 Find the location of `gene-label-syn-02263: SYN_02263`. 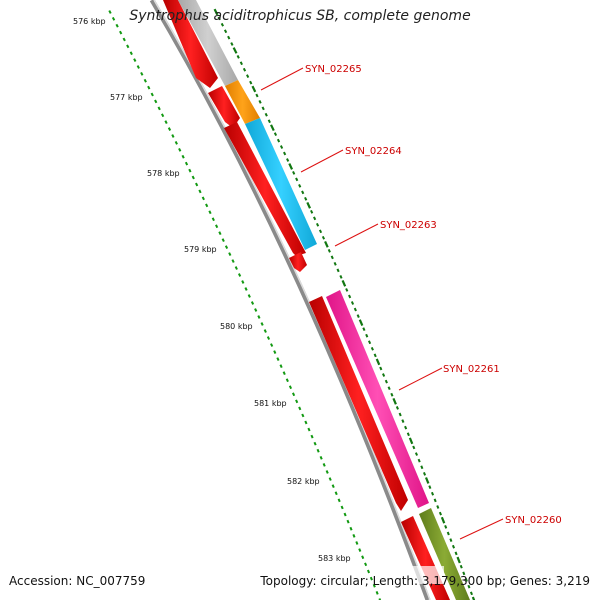

gene-label-syn-02263: SYN_02263 is located at coordinates (408, 225).